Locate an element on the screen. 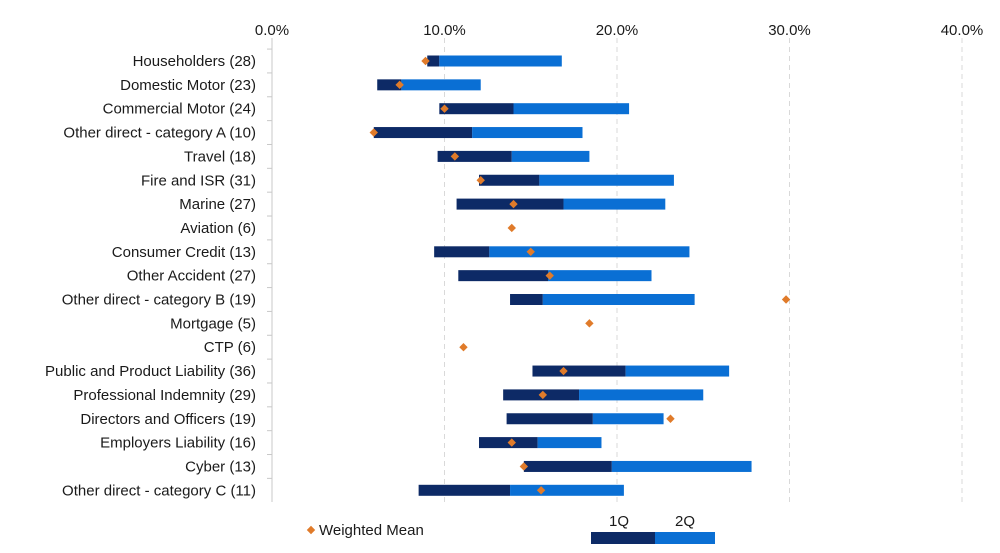 The height and width of the screenshot is (553, 1000). category-label: Aviation (6) is located at coordinates (218, 228).